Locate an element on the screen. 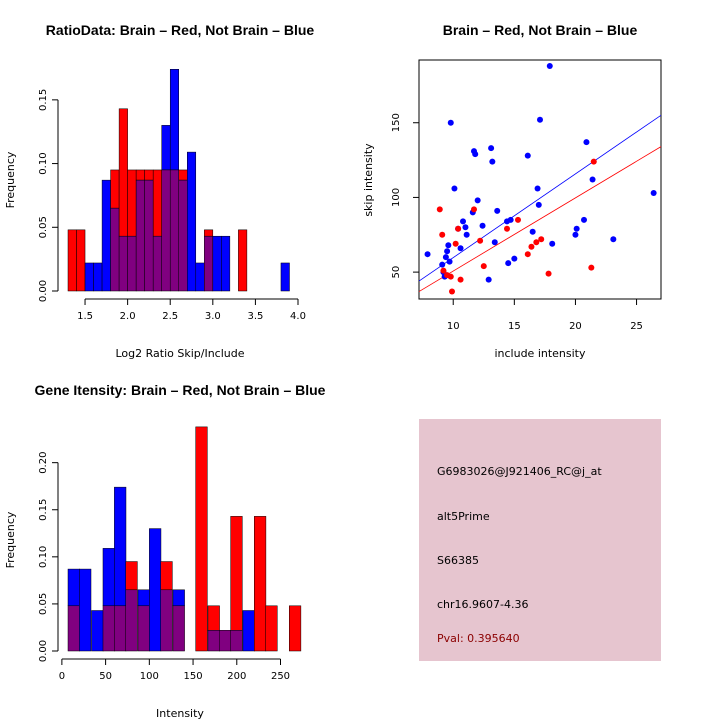 This screenshot has height=720, width=720. intensity-y-axis-label: Frequency is located at coordinates (10, 539).